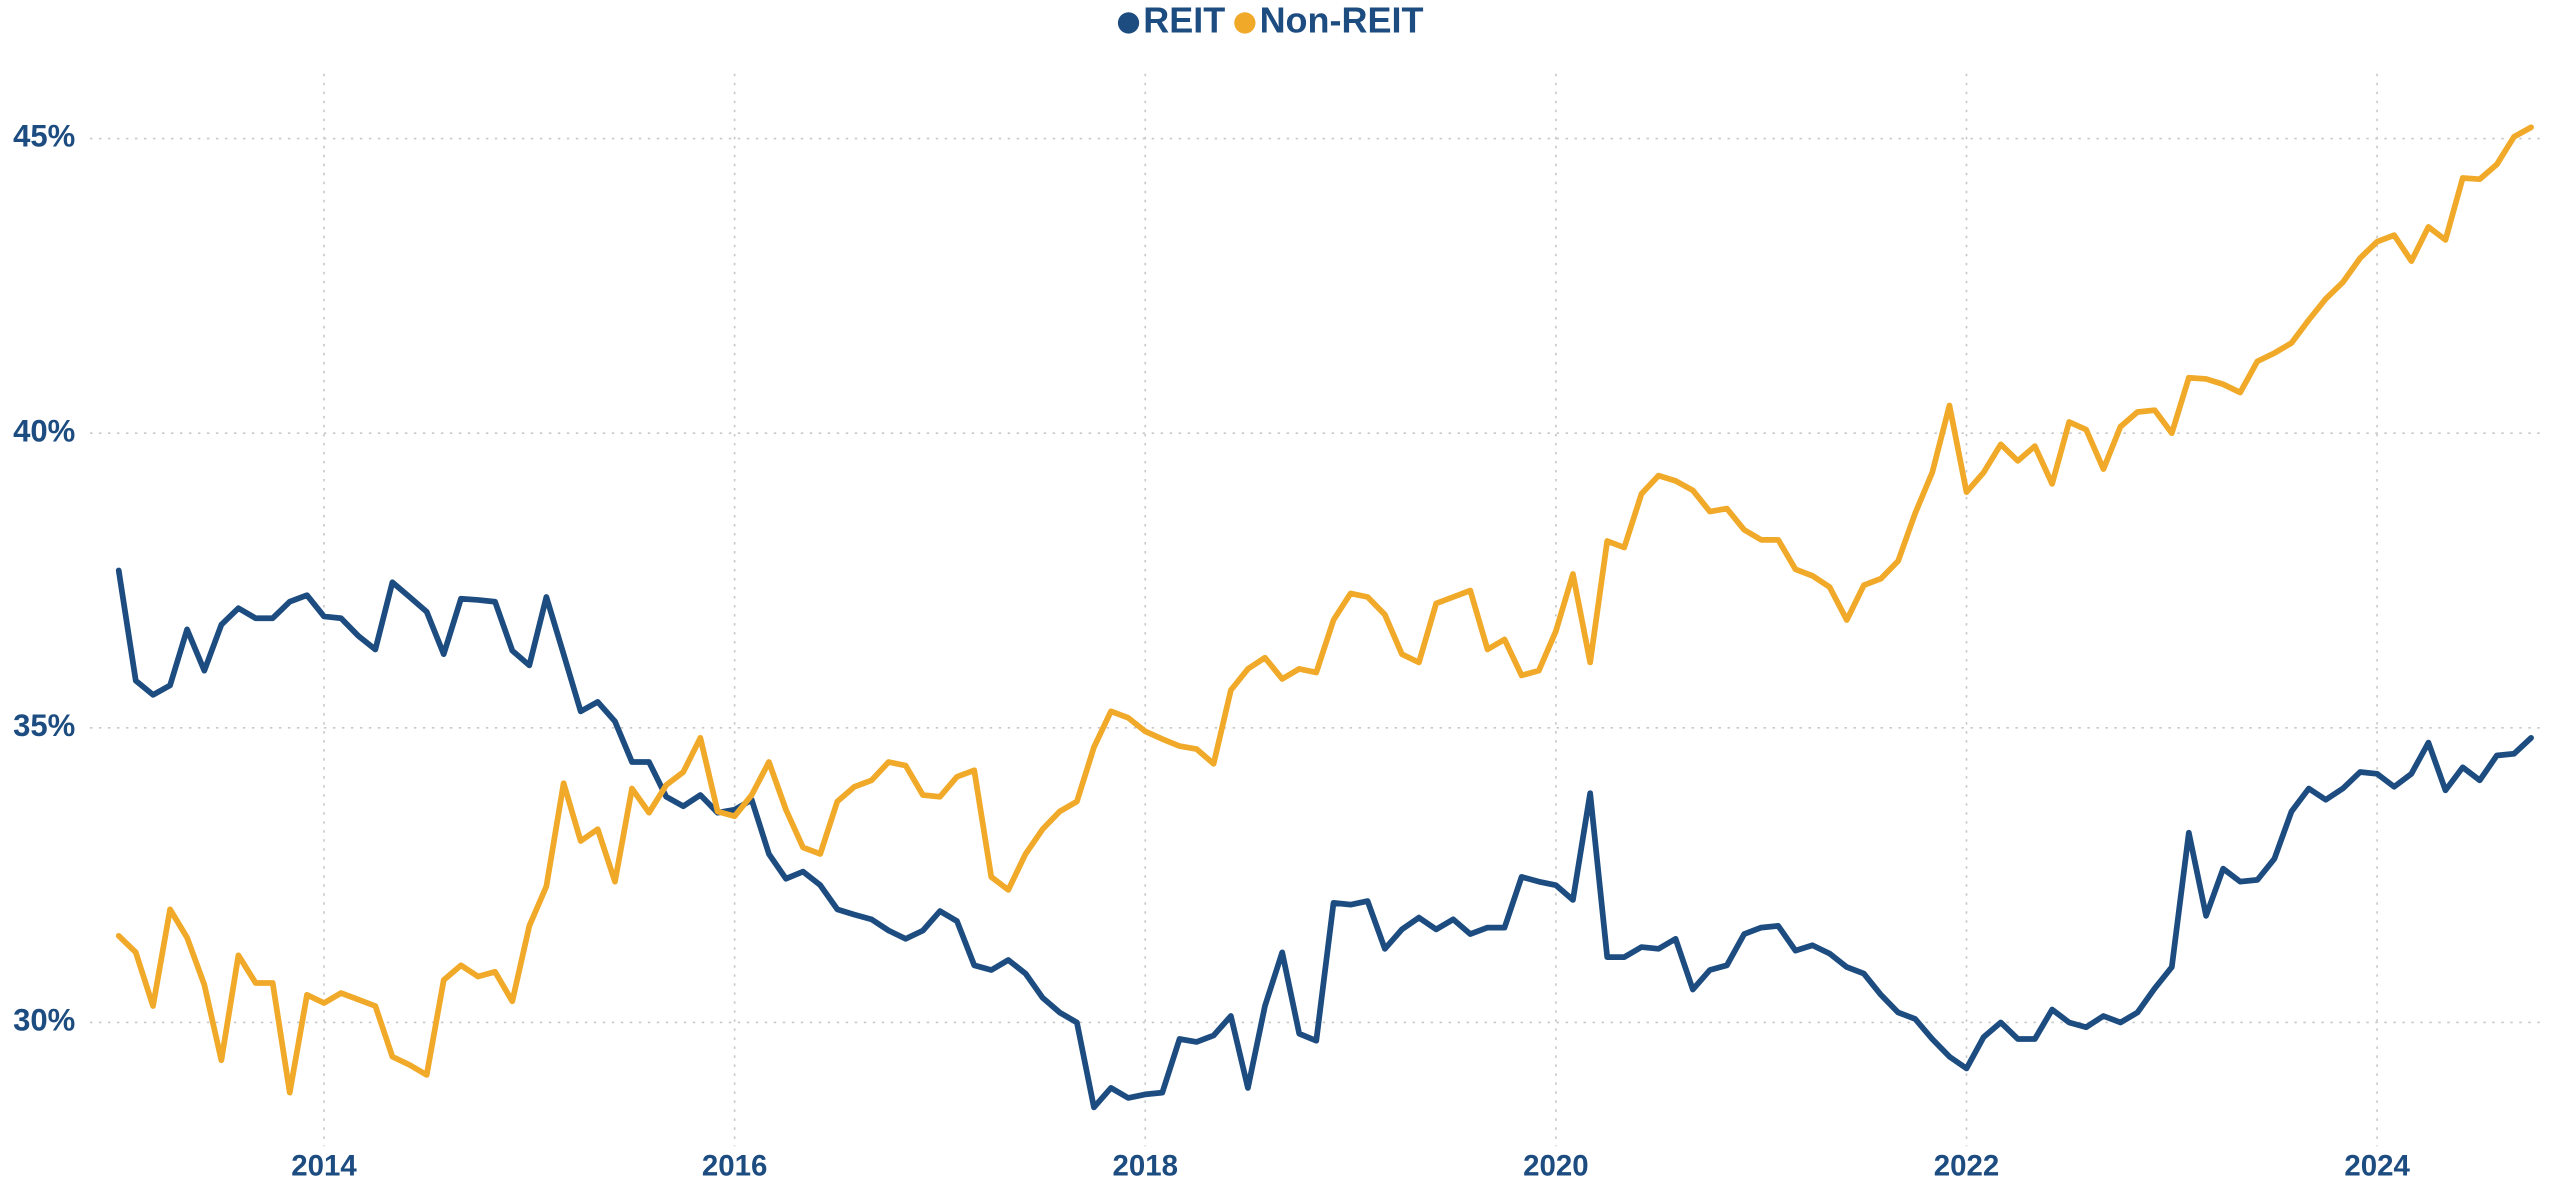 This screenshot has width=2552, height=1179. Describe the element at coordinates (1966, 1164) in the screenshot. I see `x-tick-label: 2022` at that location.